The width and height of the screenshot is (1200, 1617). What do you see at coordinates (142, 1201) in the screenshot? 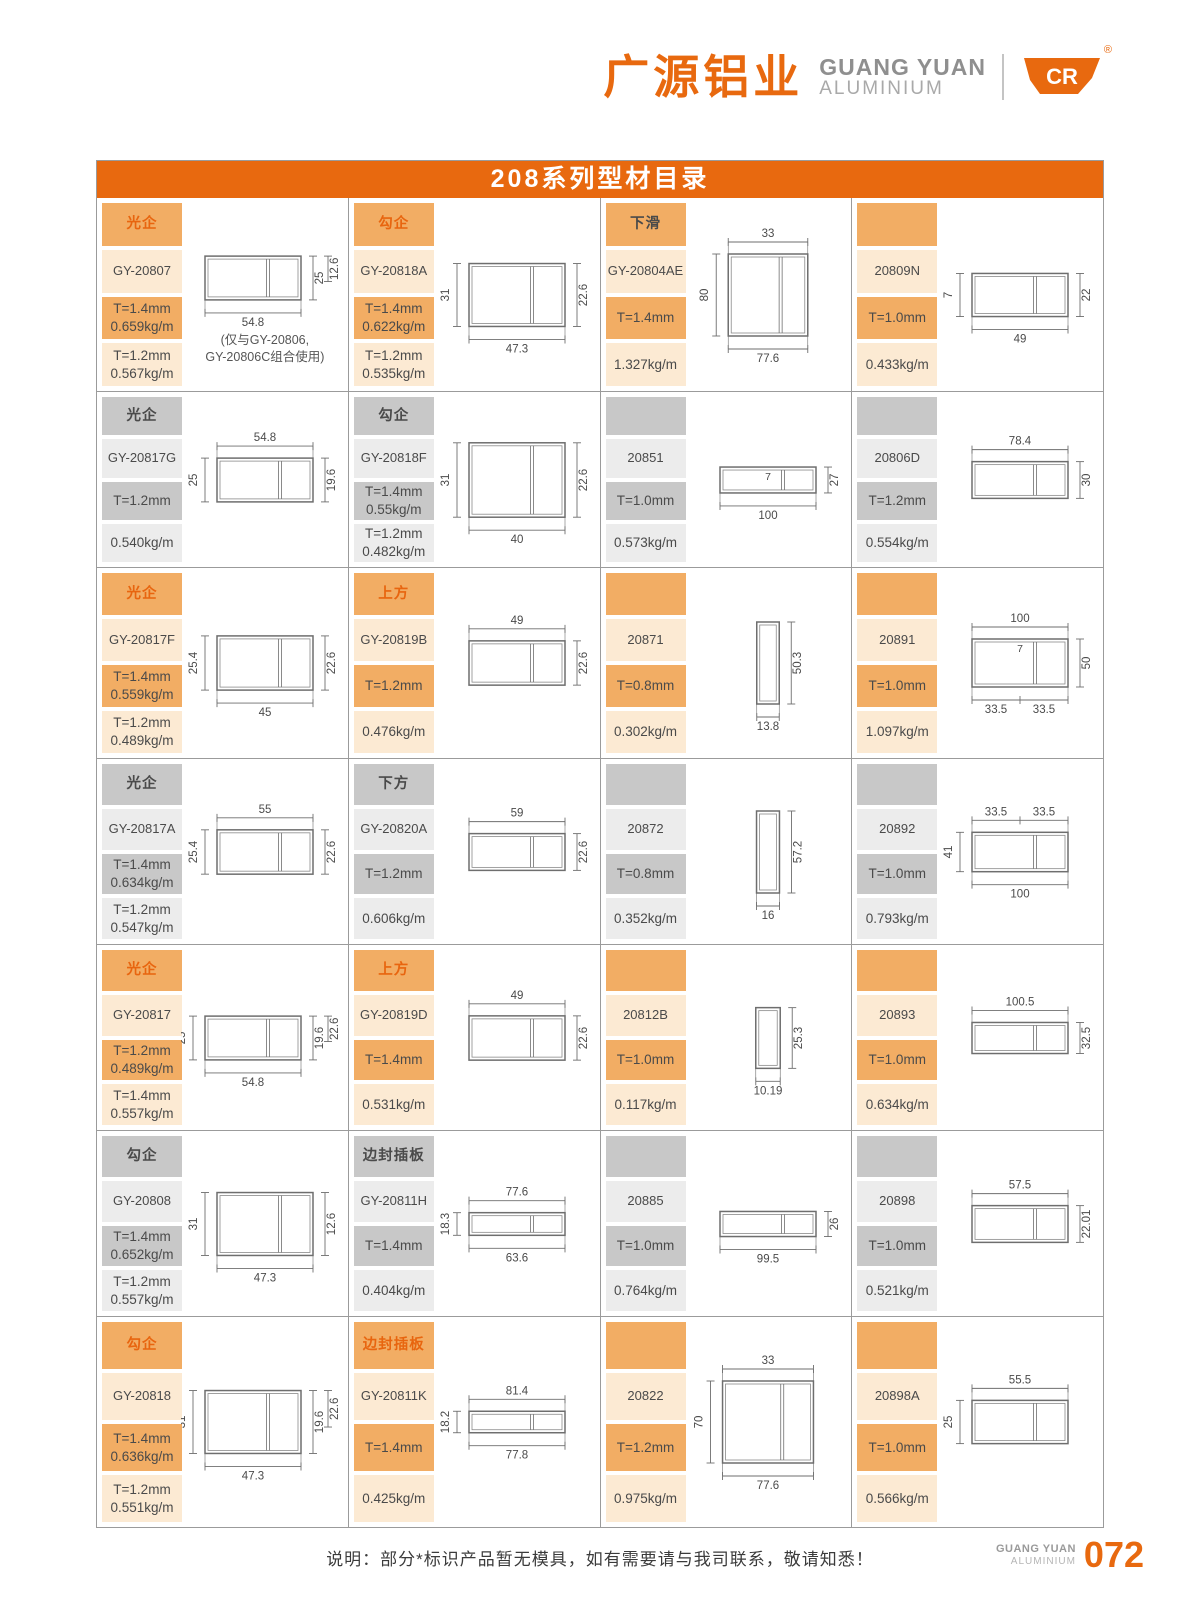
I see `product-code: GY-20808` at bounding box center [142, 1201].